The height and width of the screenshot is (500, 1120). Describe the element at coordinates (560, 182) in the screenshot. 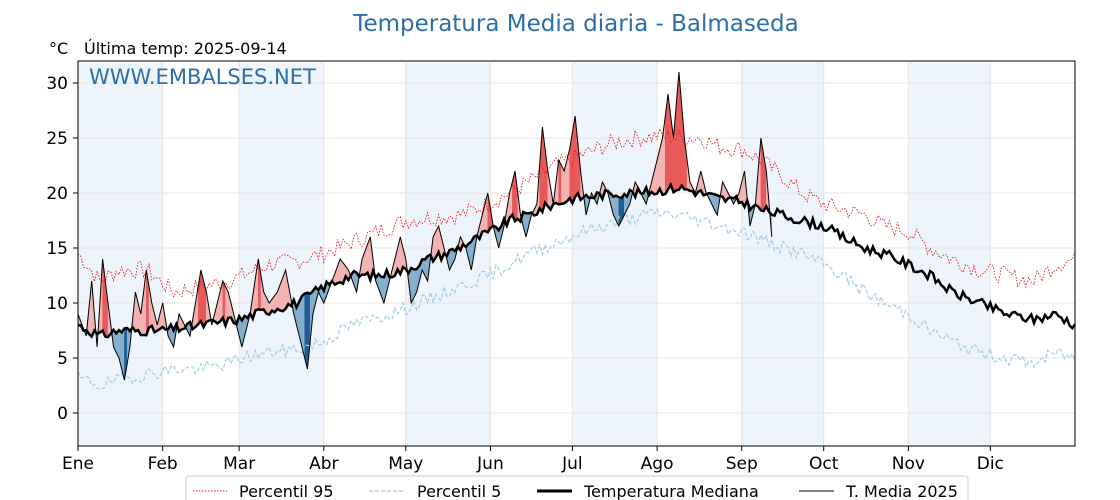

I see `above-median-fill` at that location.